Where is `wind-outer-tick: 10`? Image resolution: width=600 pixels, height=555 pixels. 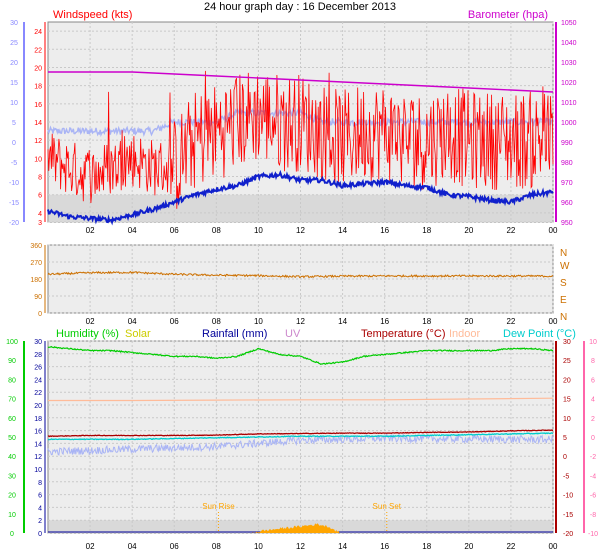 wind-outer-tick: 10 is located at coordinates (14, 103).